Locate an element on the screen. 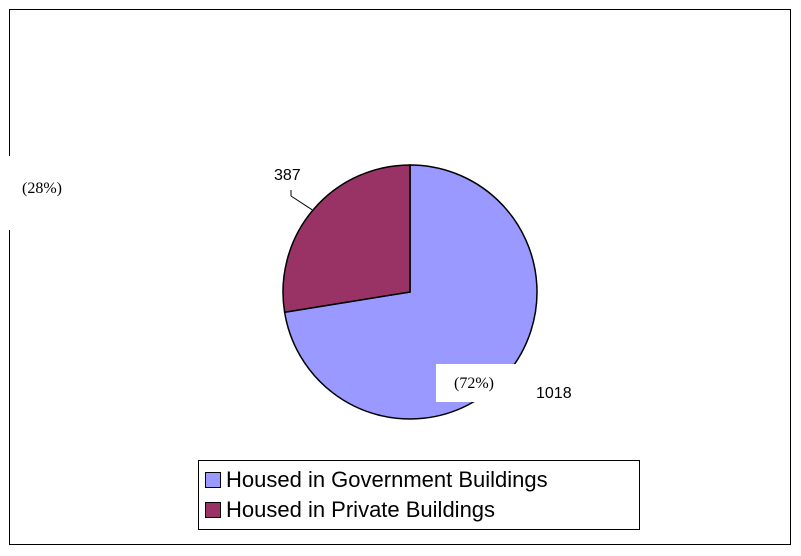 The width and height of the screenshot is (801, 556). percent-label-government: (72%) is located at coordinates (485, 383).